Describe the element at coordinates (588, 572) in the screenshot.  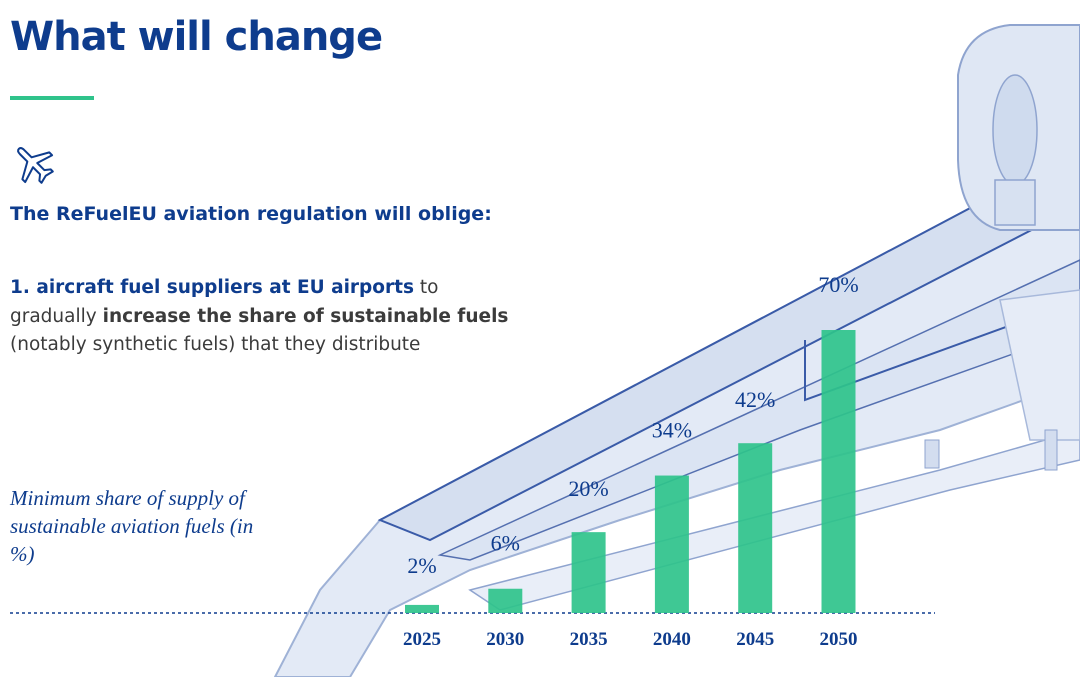
I see `bar-2035` at that location.